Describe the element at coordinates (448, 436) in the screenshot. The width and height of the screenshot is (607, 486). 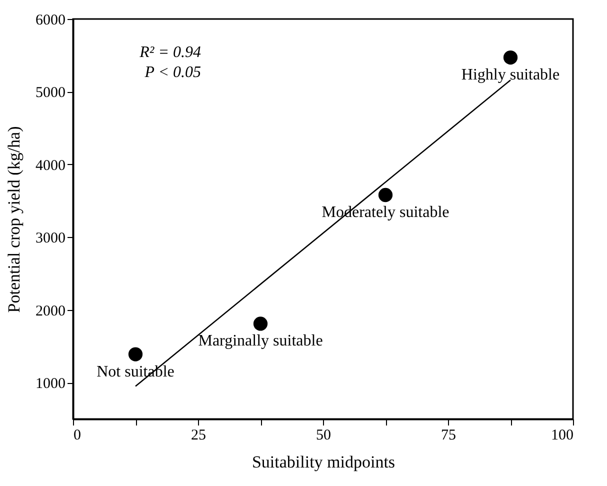
I see `x-tick-label: 75` at that location.